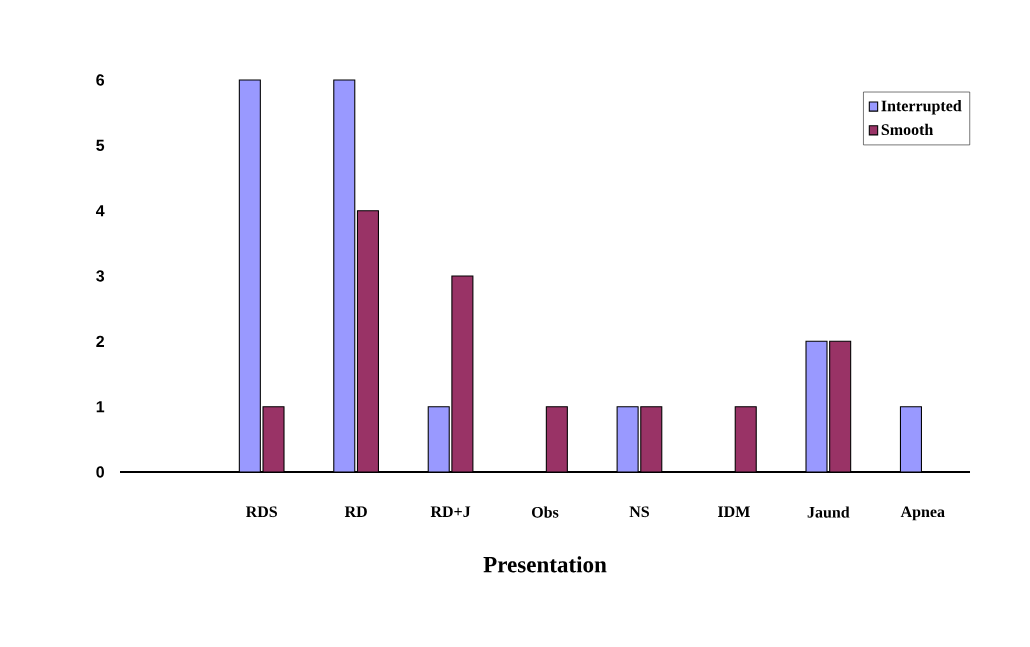 This screenshot has height=647, width=1030. Describe the element at coordinates (100, 211) in the screenshot. I see `y-tick-label: 4` at that location.